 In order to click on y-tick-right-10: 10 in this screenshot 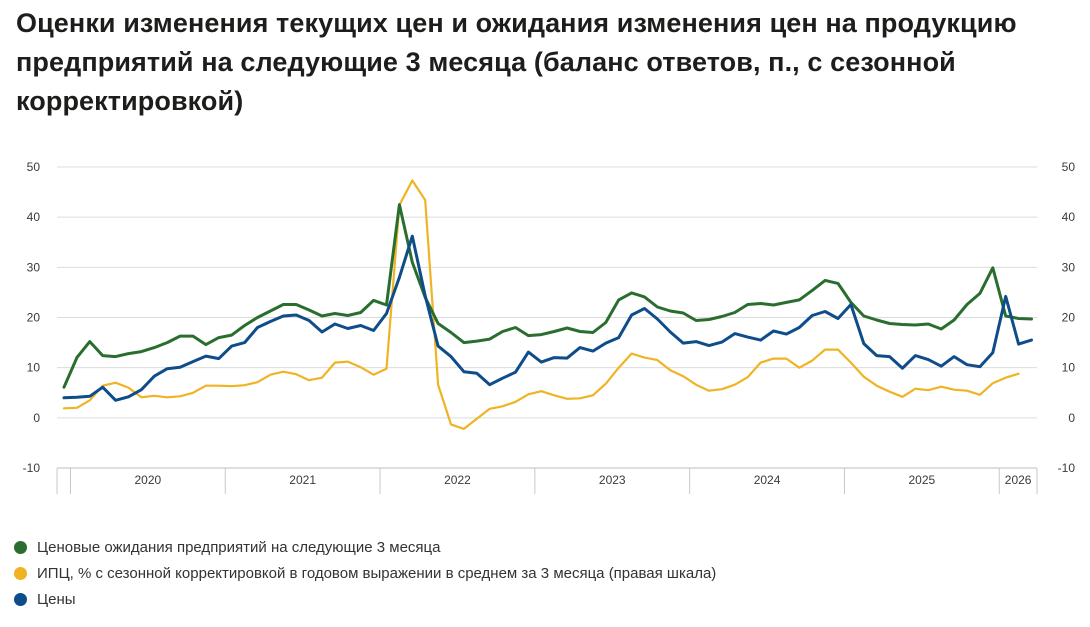, I will do `click(1069, 368)`.